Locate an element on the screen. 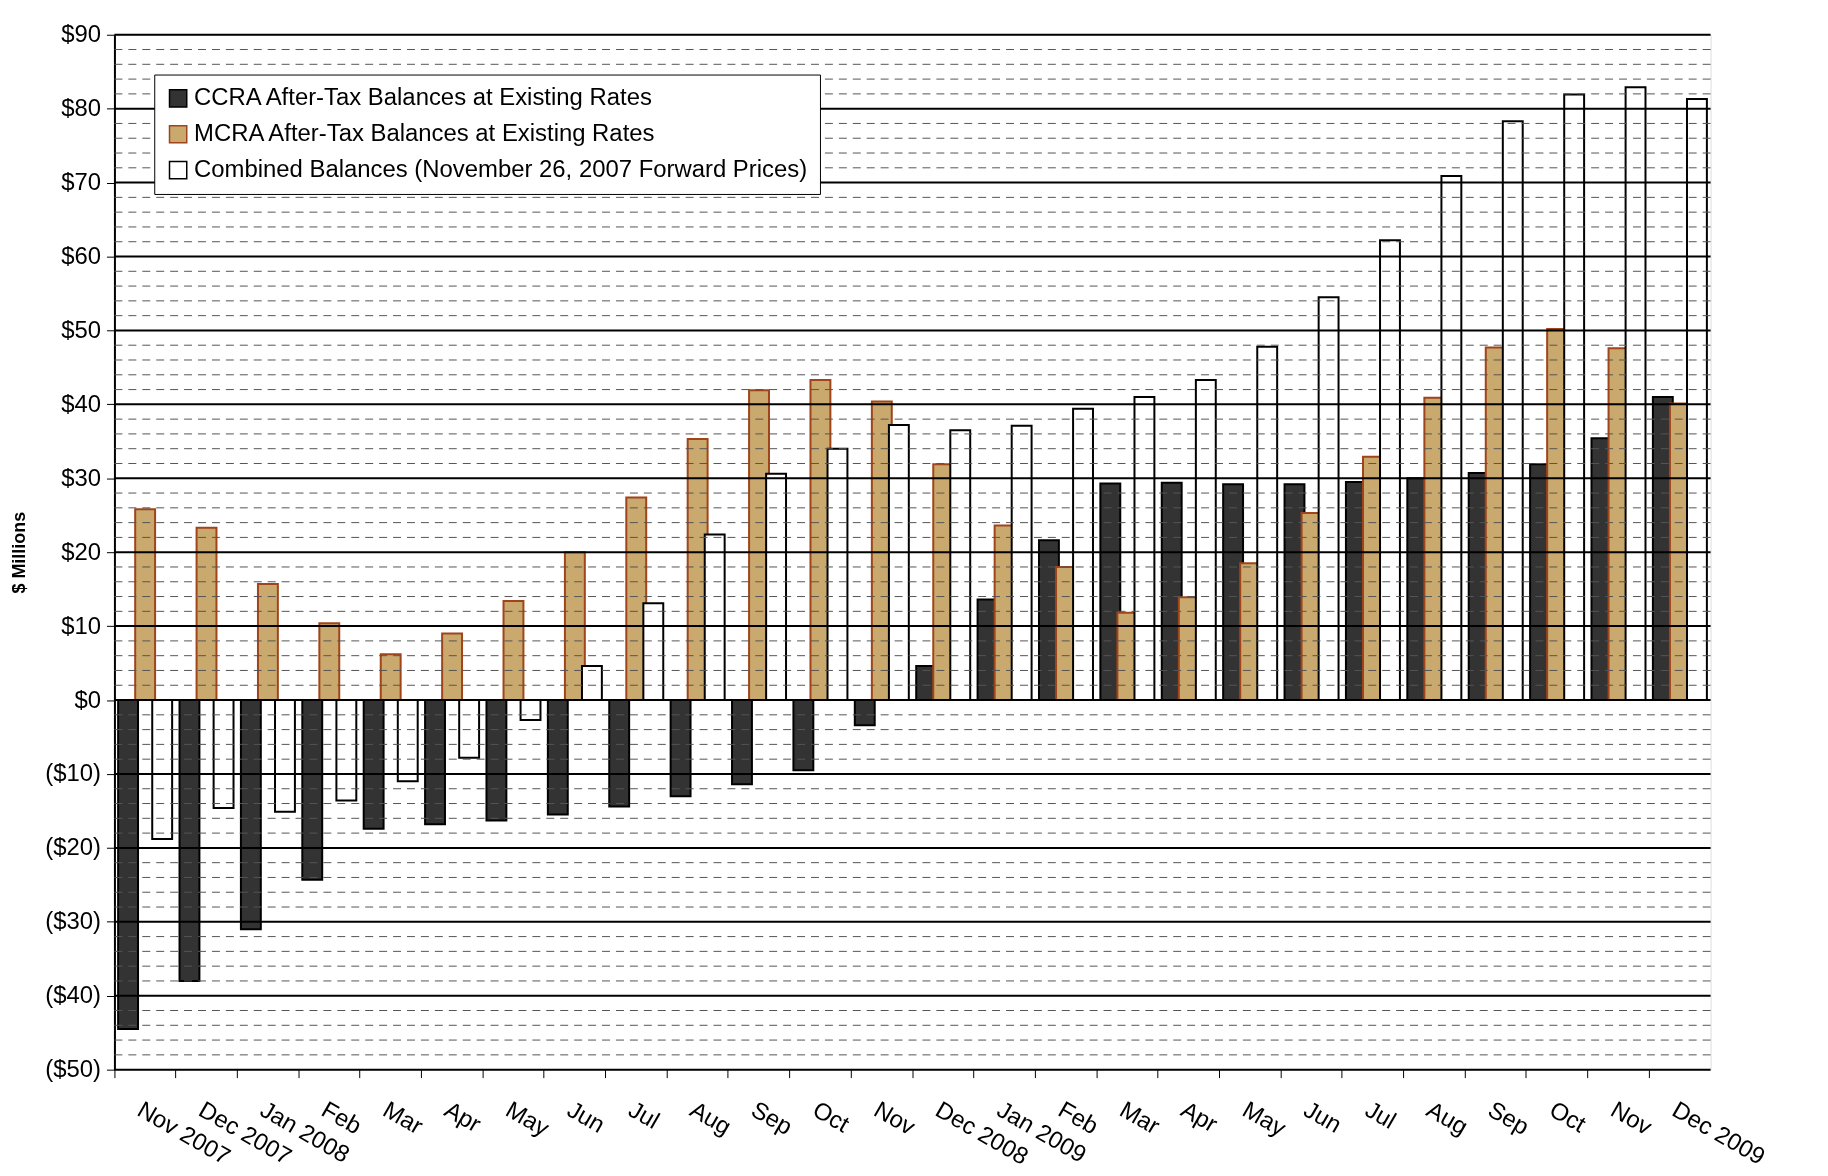 The height and width of the screenshot is (1176, 1828). y-tick-label: $50 is located at coordinates (81, 329).